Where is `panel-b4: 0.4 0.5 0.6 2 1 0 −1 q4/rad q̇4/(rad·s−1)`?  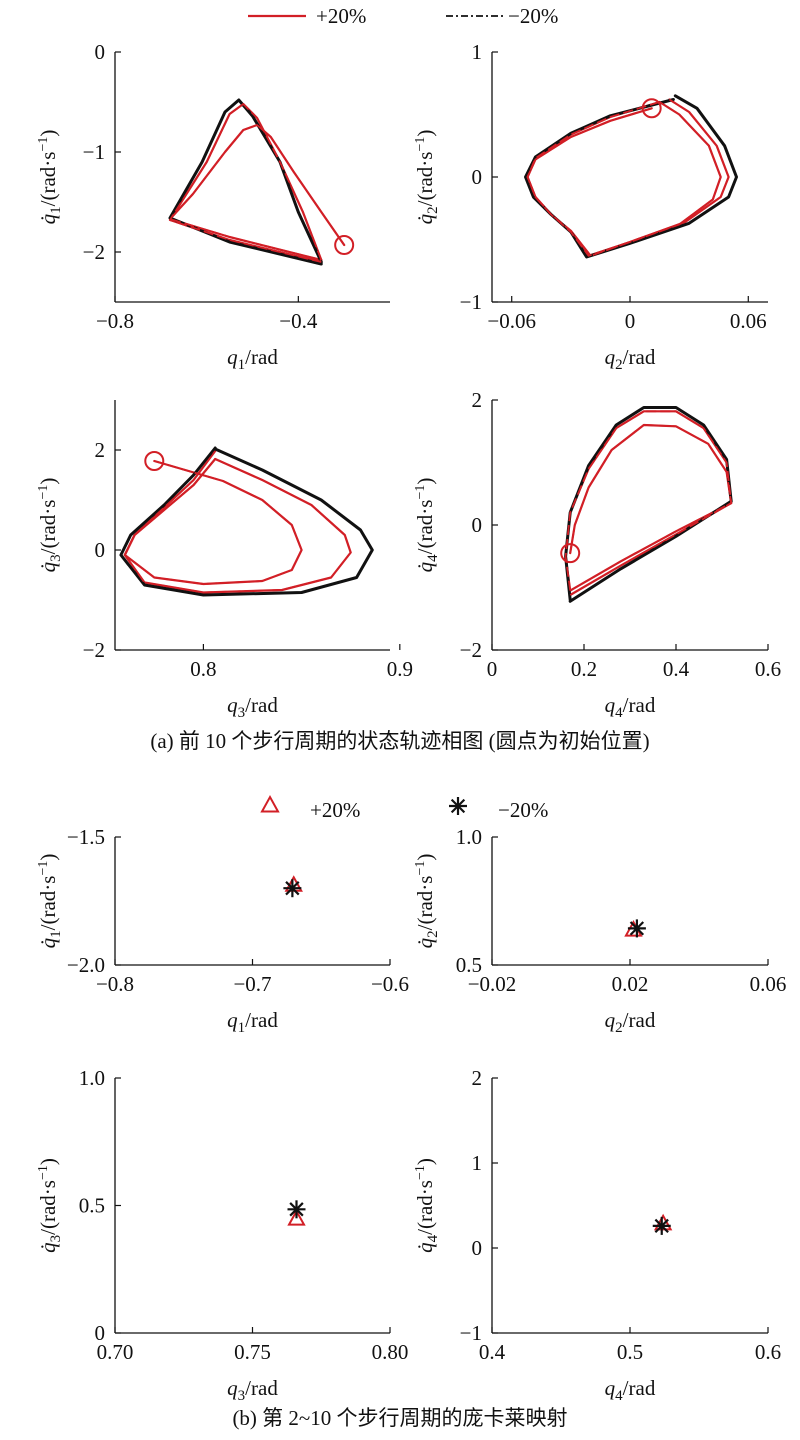
panel-b4: 0.4 0.5 0.6 2 1 0 −1 q4/rad q̇4/(rad·s−1) is located at coordinates (597, 1235).